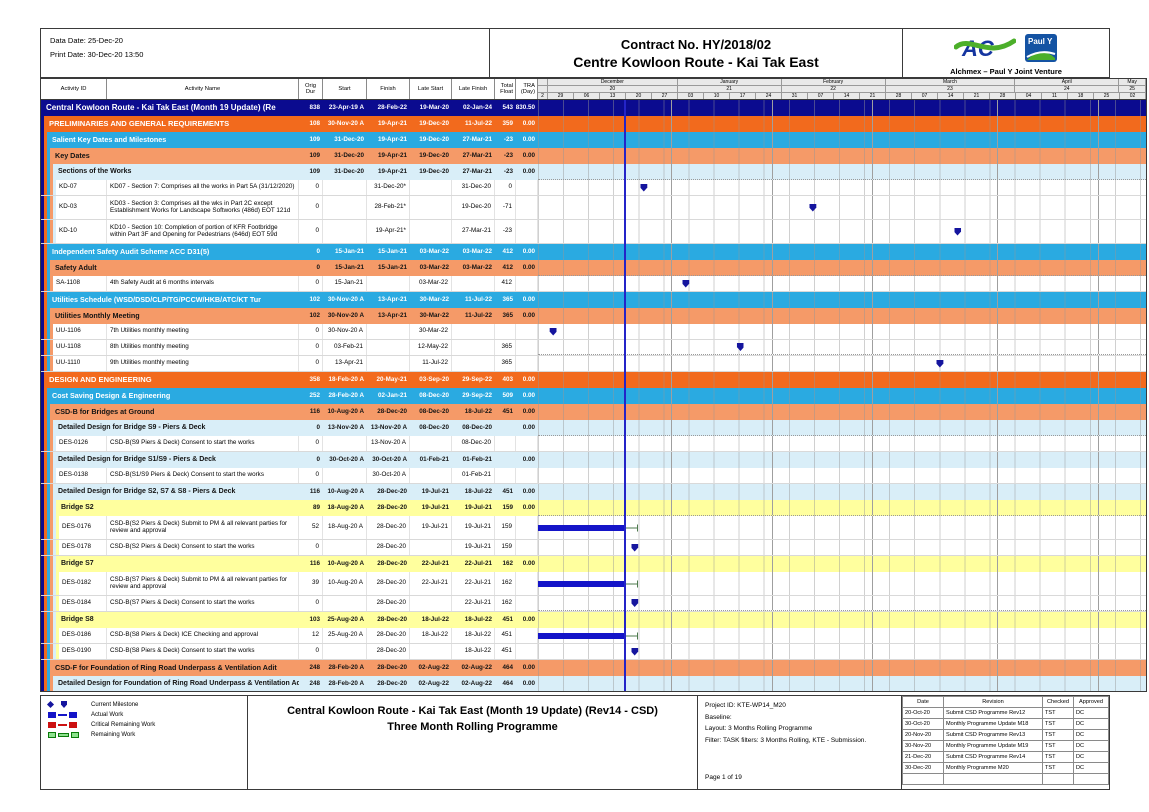 The image size is (1149, 812). What do you see at coordinates (1005, 757) in the screenshot?
I see `revision-row: 21-Dec-20 Submit CSD Programme Rev14 TST DC` at bounding box center [1005, 757].